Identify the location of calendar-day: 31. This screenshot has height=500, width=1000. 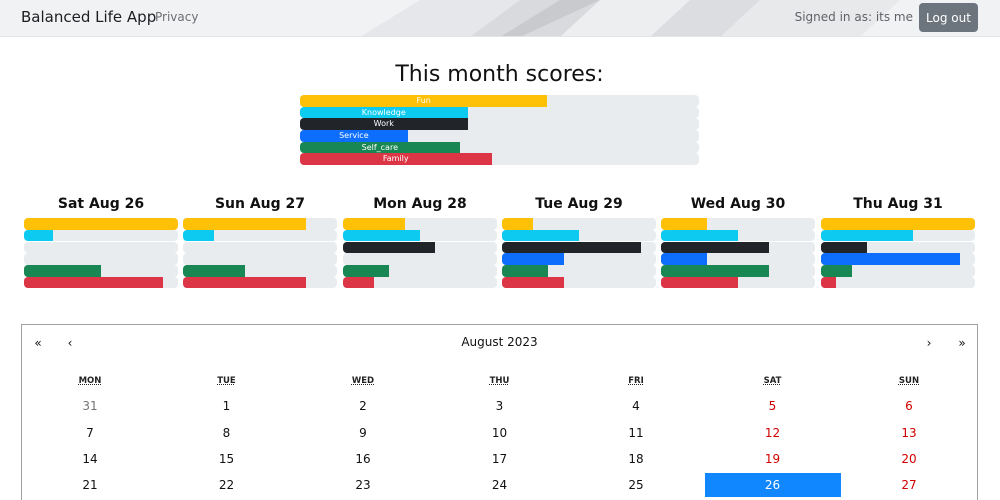
(90, 406).